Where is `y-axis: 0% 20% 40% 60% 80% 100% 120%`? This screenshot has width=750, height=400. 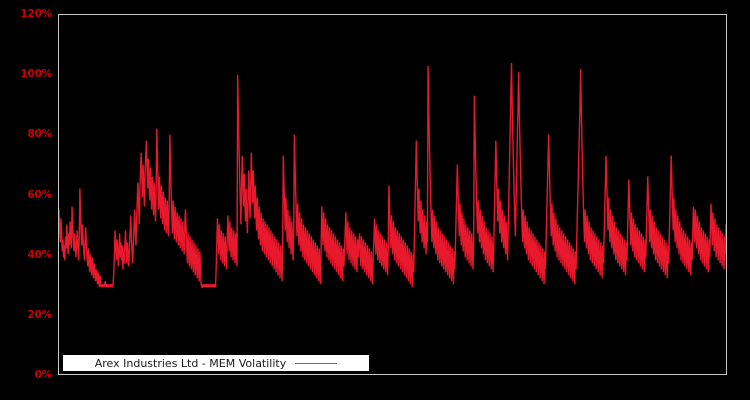 y-axis: 0% 20% 40% 60% 80% 100% 120% is located at coordinates (26, 200).